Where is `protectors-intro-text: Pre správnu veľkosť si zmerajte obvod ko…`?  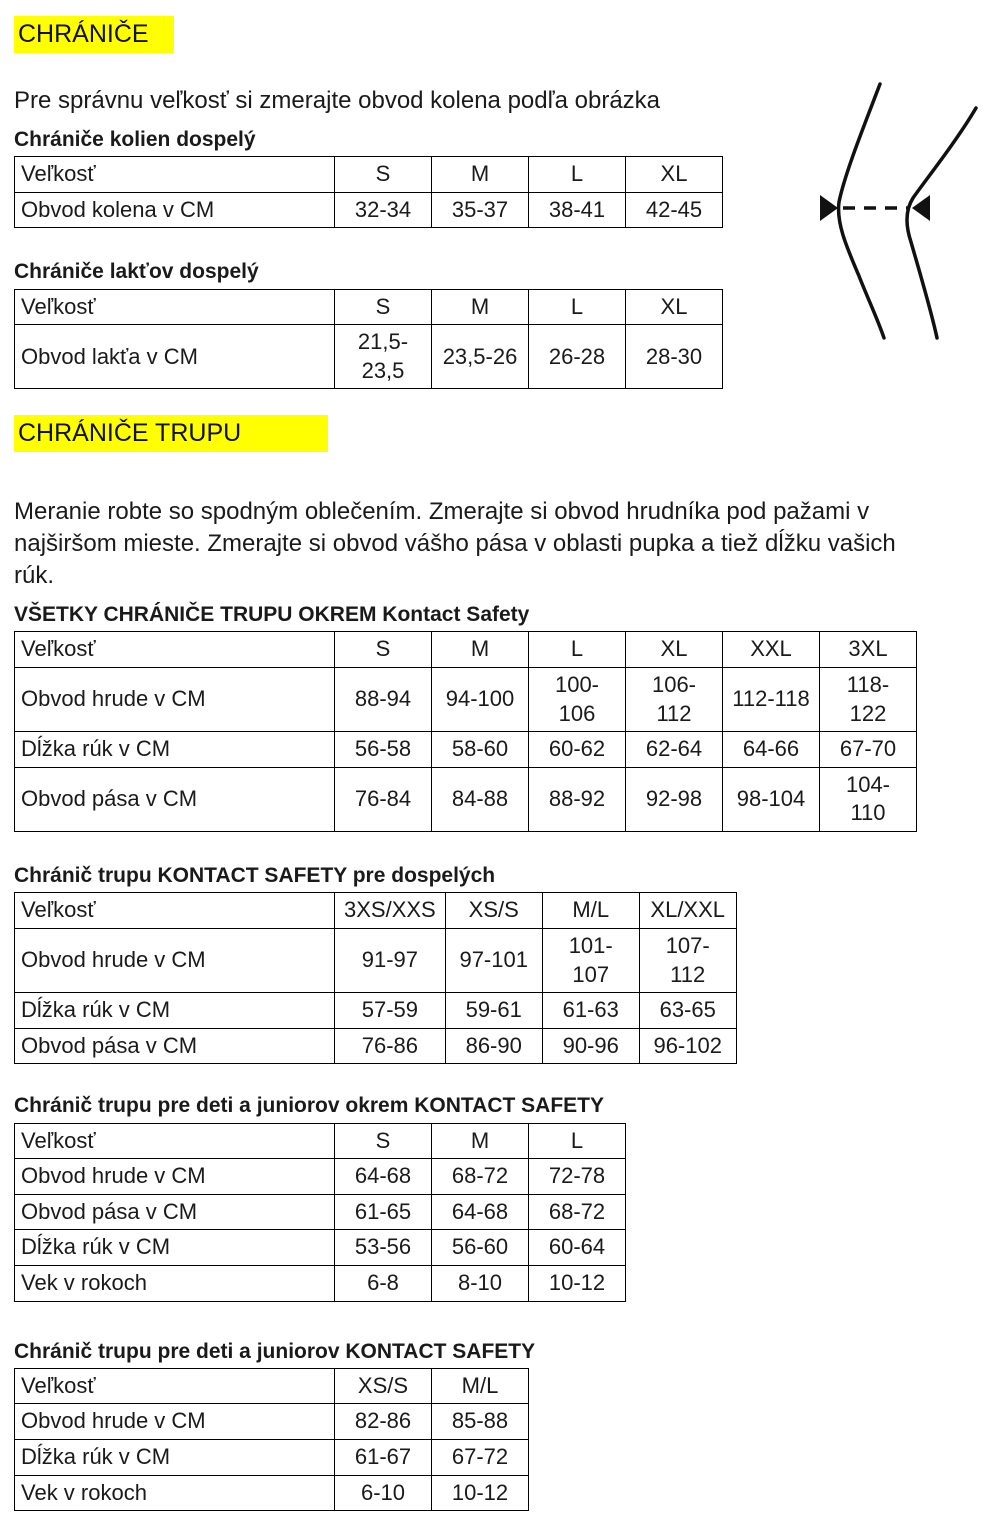 protectors-intro-text: Pre správnu veľkosť si zmerajte obvod ko… is located at coordinates (337, 100).